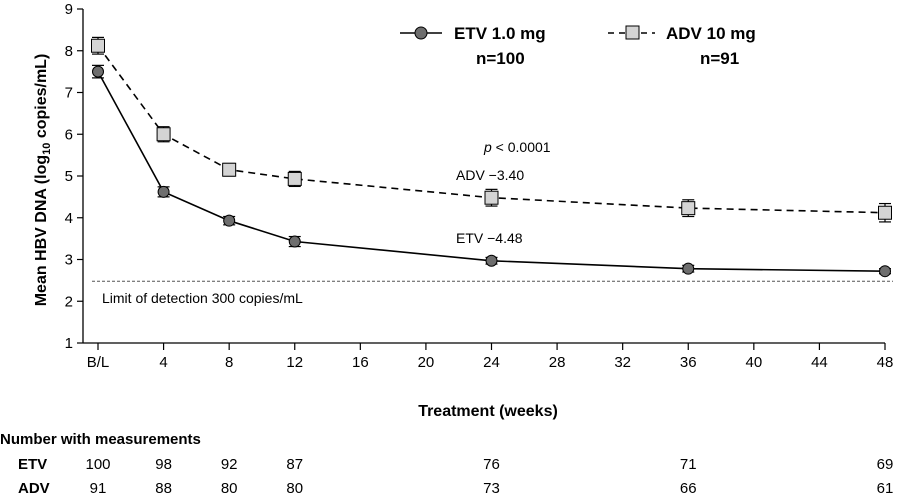 The width and height of the screenshot is (897, 496). Describe the element at coordinates (41, 98) in the screenshot. I see `y-axis-title-tail: copies/mL)` at that location.